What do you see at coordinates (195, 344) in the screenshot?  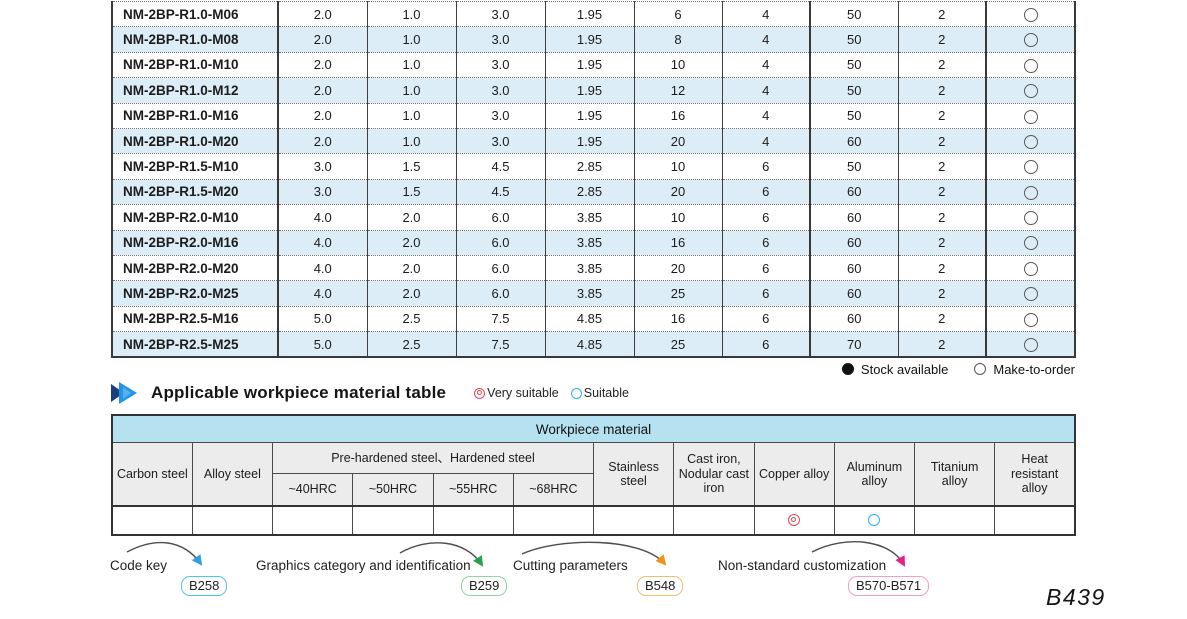 I see `model-cell: NM-2BP-R2.5-M25` at bounding box center [195, 344].